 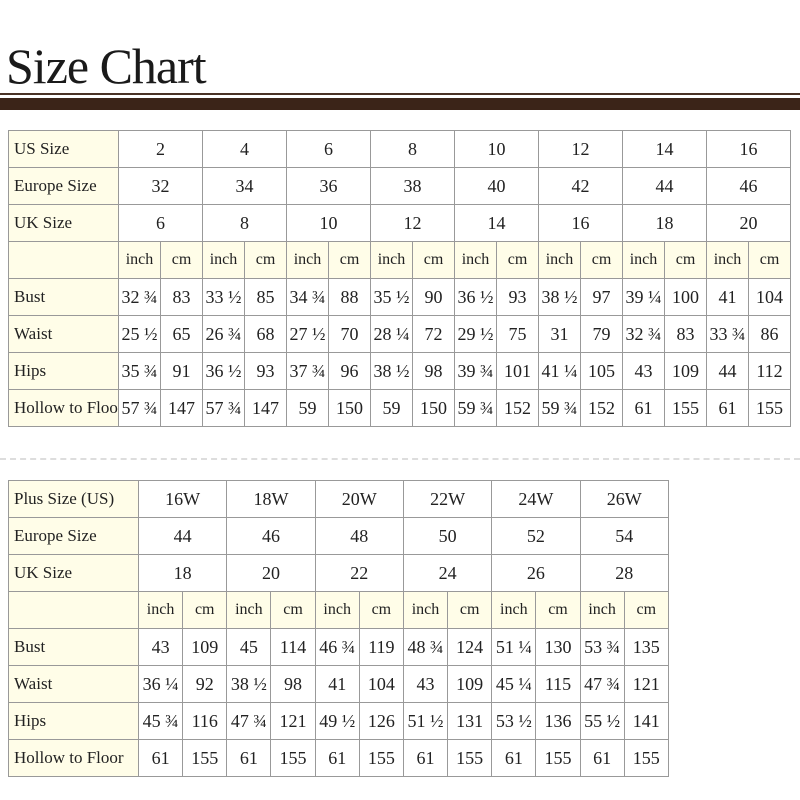 I want to click on measure-cell: 130, so click(x=558, y=647).